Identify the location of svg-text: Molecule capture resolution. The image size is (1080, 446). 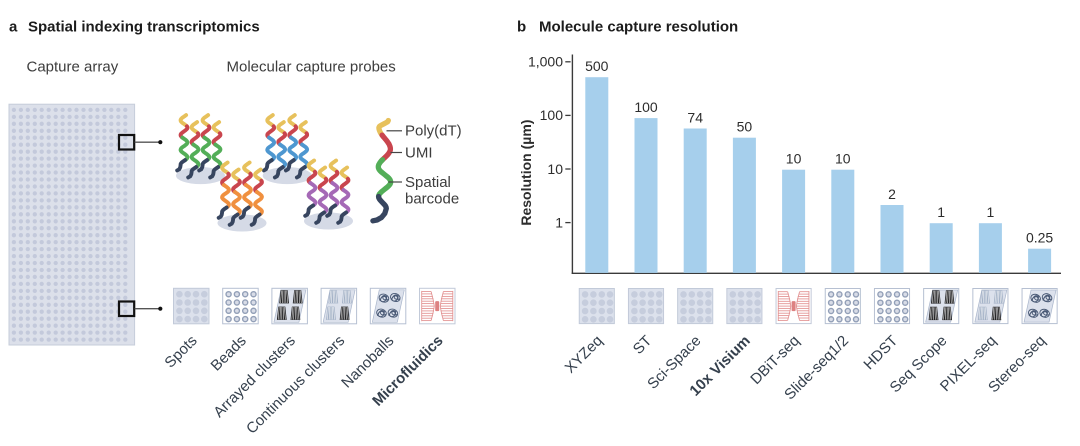
(638, 27).